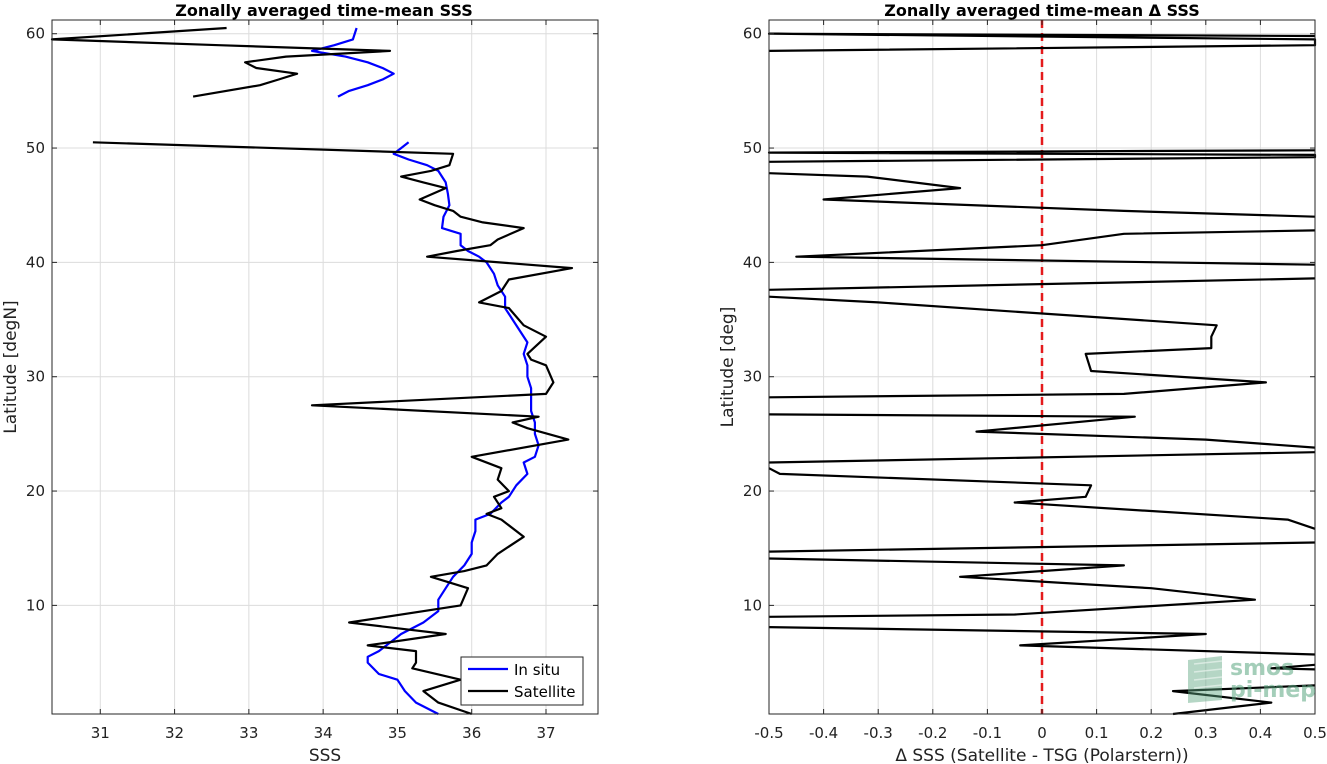 The height and width of the screenshot is (764, 1327). Describe the element at coordinates (544, 692) in the screenshot. I see `legend-label-satellite: Satellite` at that location.